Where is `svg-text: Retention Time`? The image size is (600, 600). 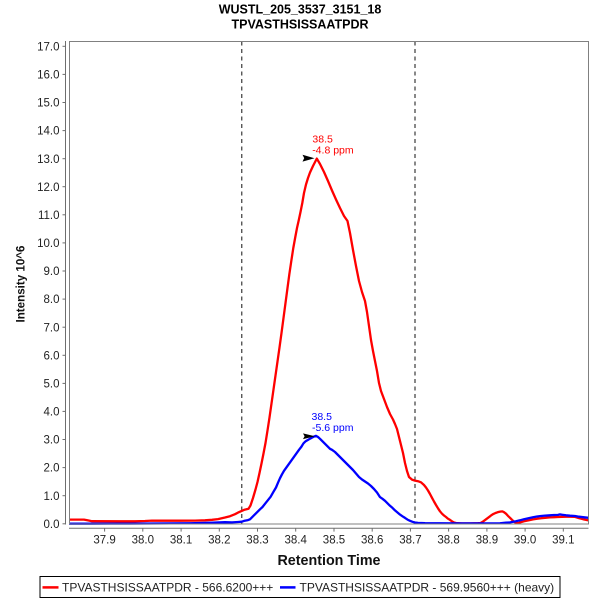
svg-text: Retention Time is located at coordinates (328, 561).